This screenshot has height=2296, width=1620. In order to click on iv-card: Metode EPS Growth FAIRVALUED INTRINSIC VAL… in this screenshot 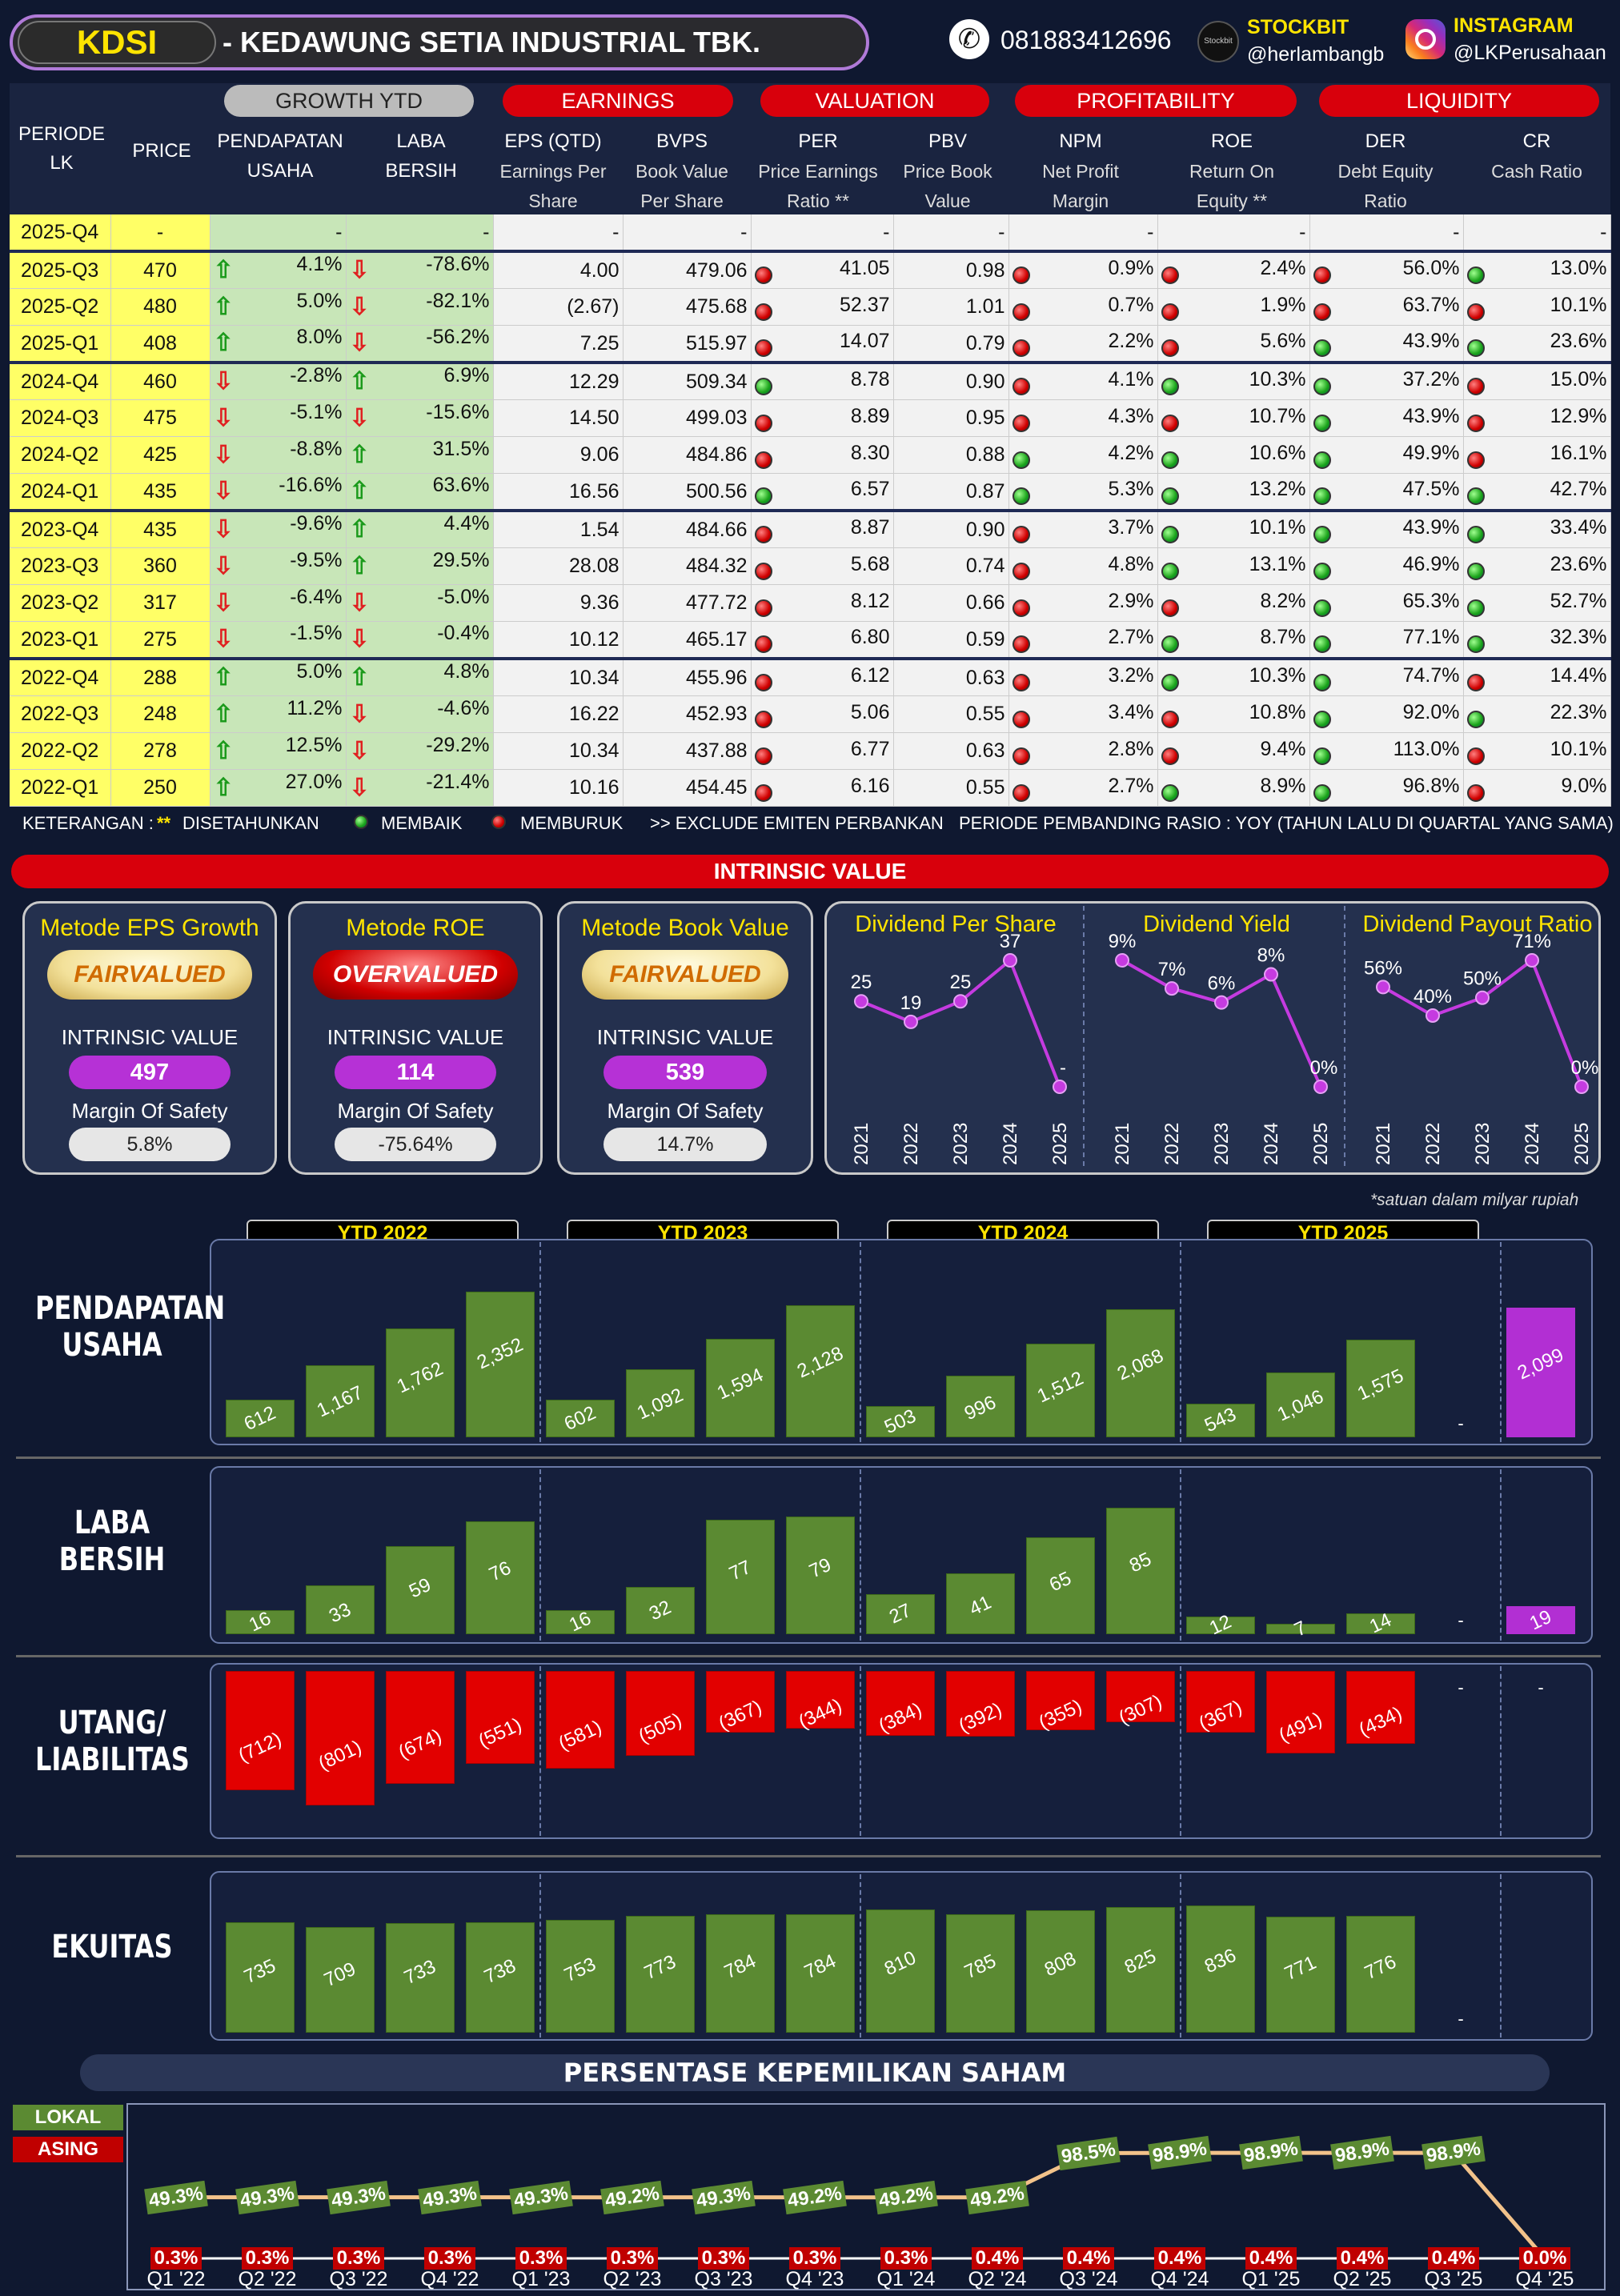, I will do `click(149, 1038)`.